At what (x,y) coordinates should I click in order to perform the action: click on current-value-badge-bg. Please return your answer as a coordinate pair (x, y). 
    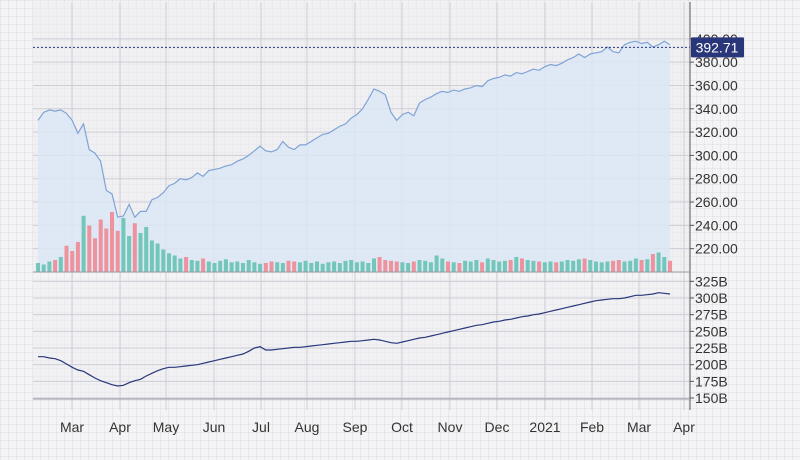
    Looking at the image, I should click on (717, 47).